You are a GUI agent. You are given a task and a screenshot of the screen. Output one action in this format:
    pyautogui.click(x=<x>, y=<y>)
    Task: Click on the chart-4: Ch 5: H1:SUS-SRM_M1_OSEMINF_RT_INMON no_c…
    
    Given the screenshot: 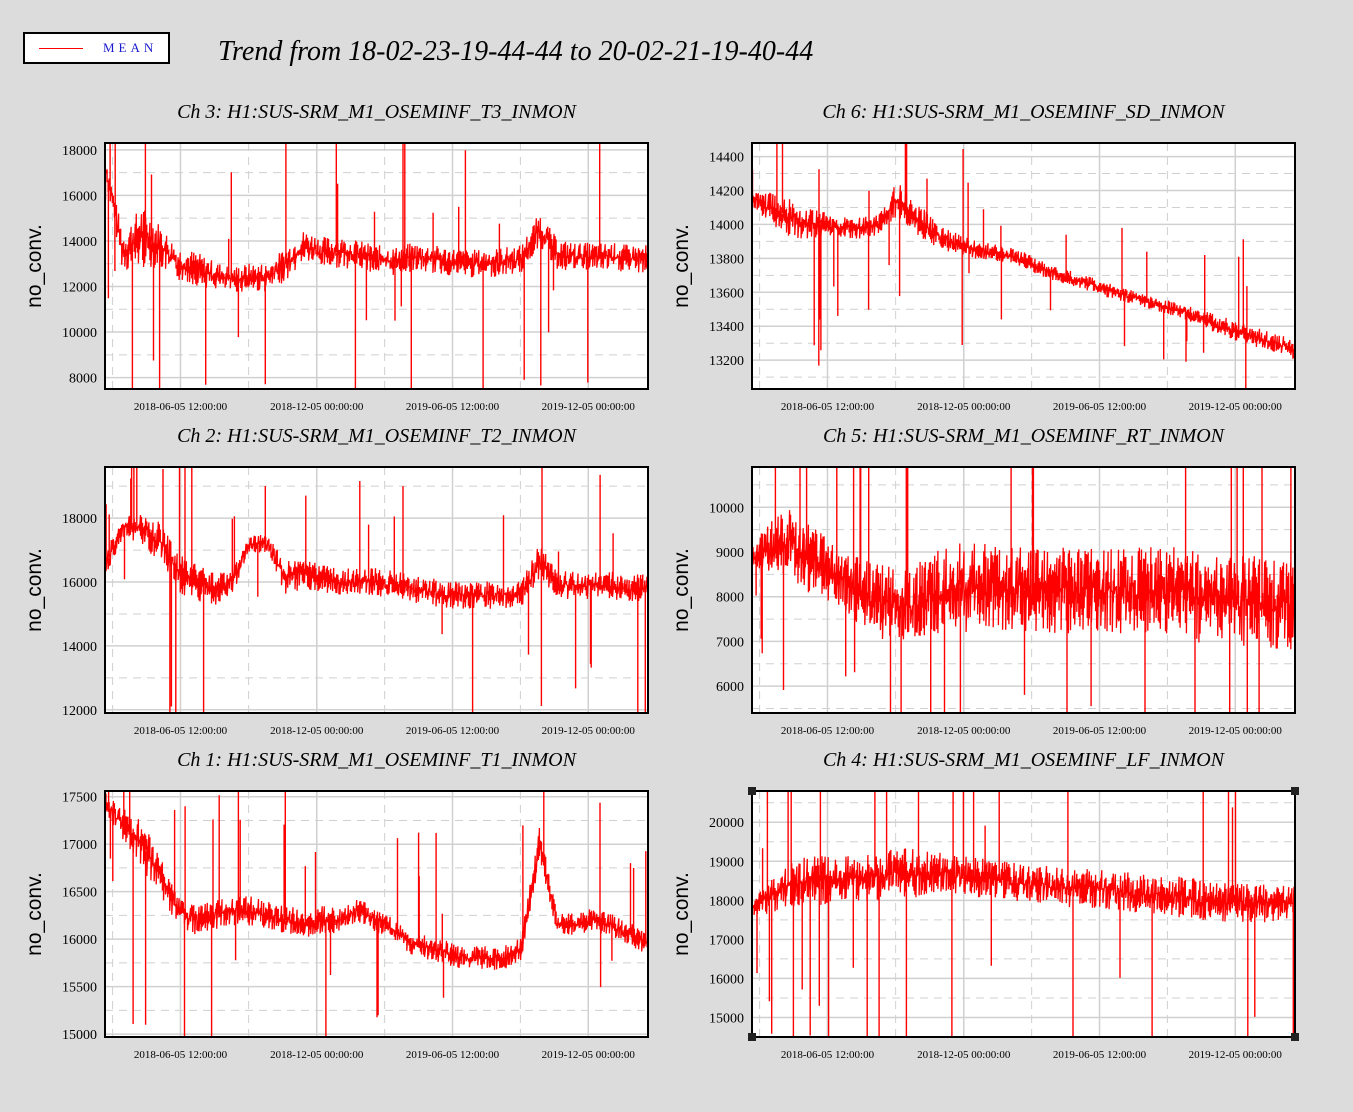 What is the action you would take?
    pyautogui.click(x=983, y=581)
    